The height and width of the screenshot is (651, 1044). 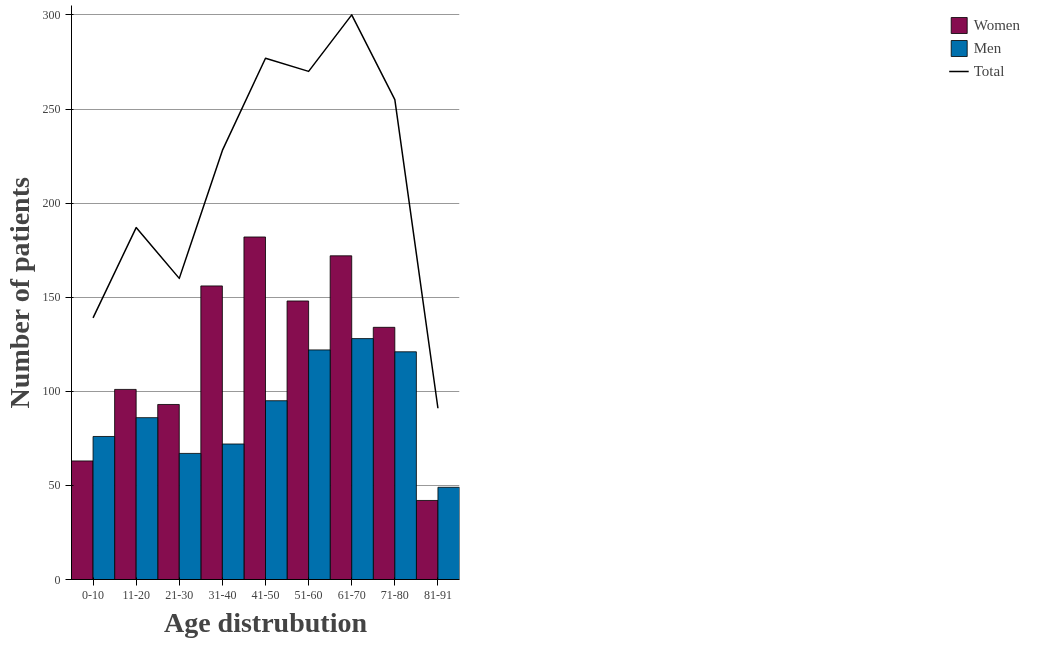 I want to click on y-tick-label: 0, so click(x=57, y=579).